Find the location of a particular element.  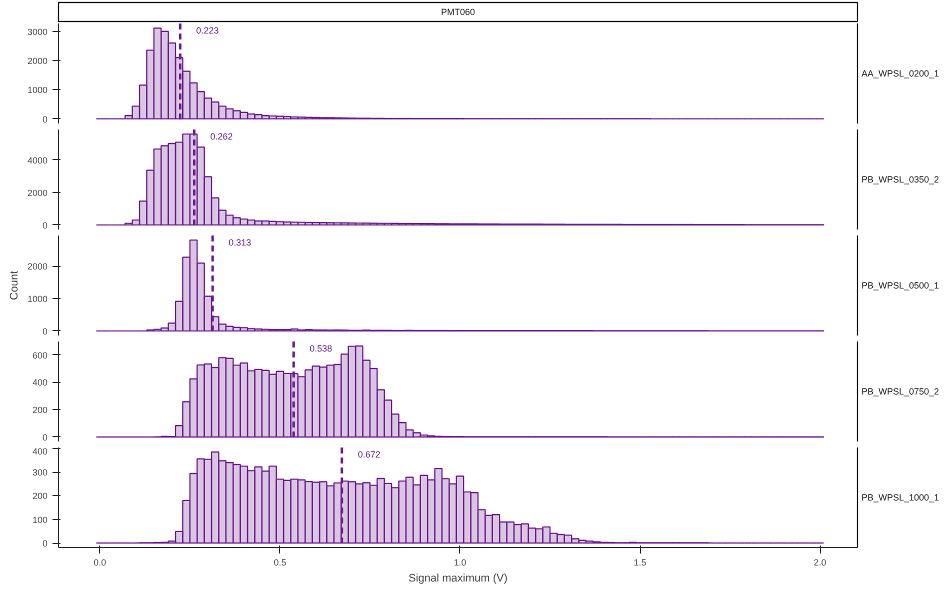

x-tick-label: 0.5 is located at coordinates (280, 563).